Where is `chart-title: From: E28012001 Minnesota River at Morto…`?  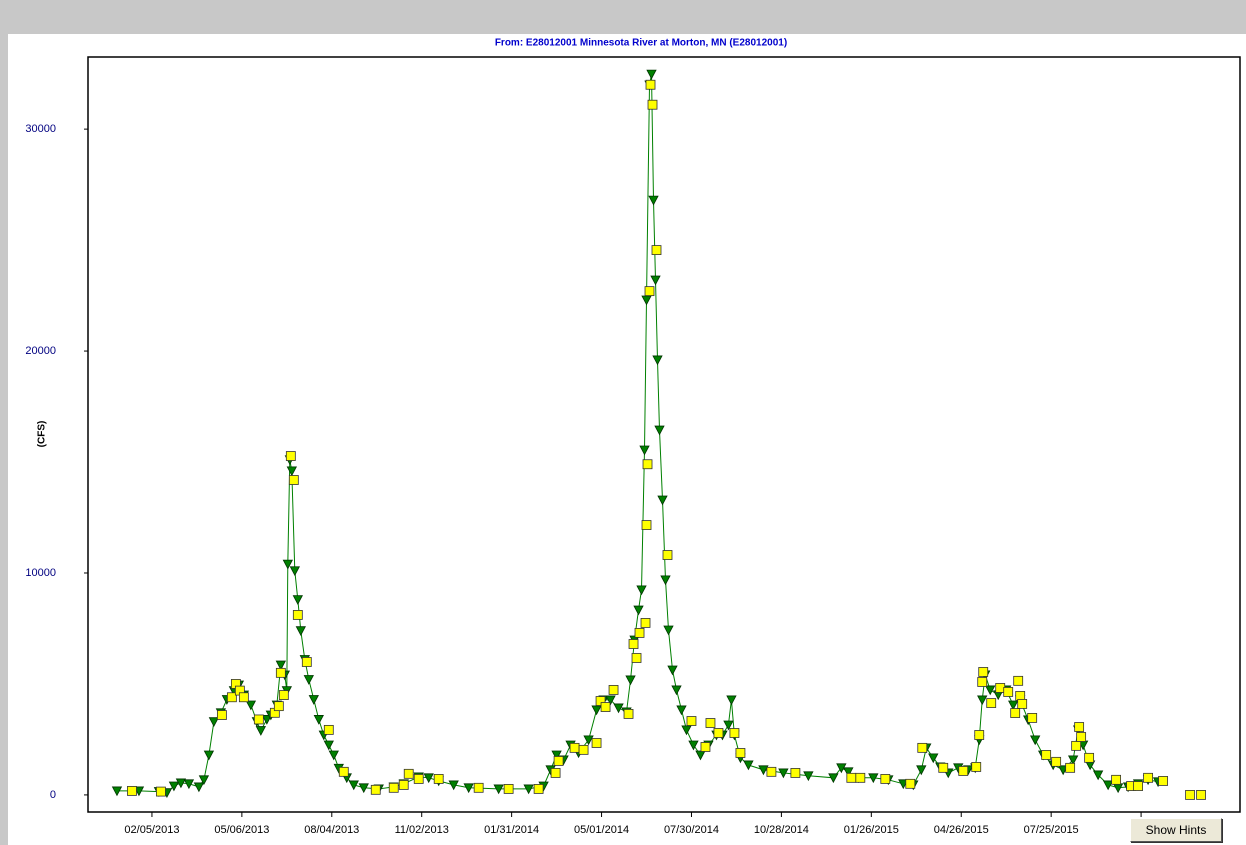
chart-title: From: E28012001 Minnesota River at Morto… is located at coordinates (641, 43).